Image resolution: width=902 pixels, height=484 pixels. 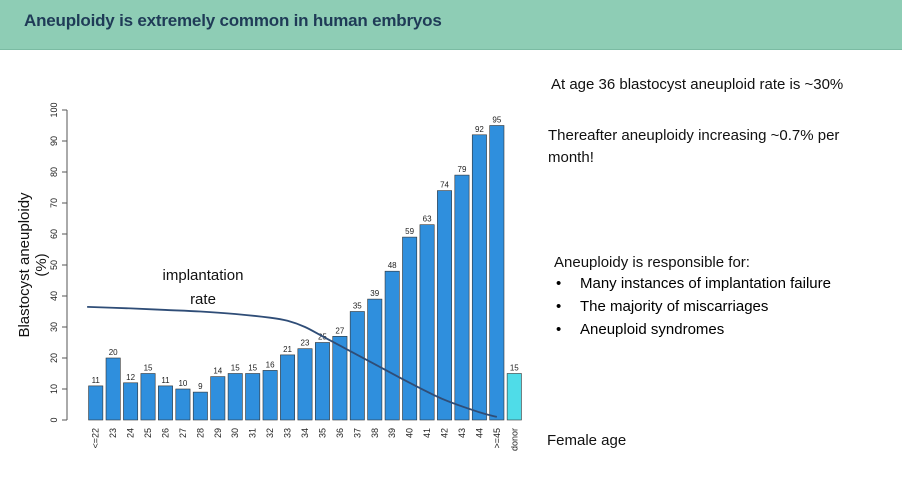 What do you see at coordinates (270, 364) in the screenshot?
I see `bar-value-label: 16` at bounding box center [270, 364].